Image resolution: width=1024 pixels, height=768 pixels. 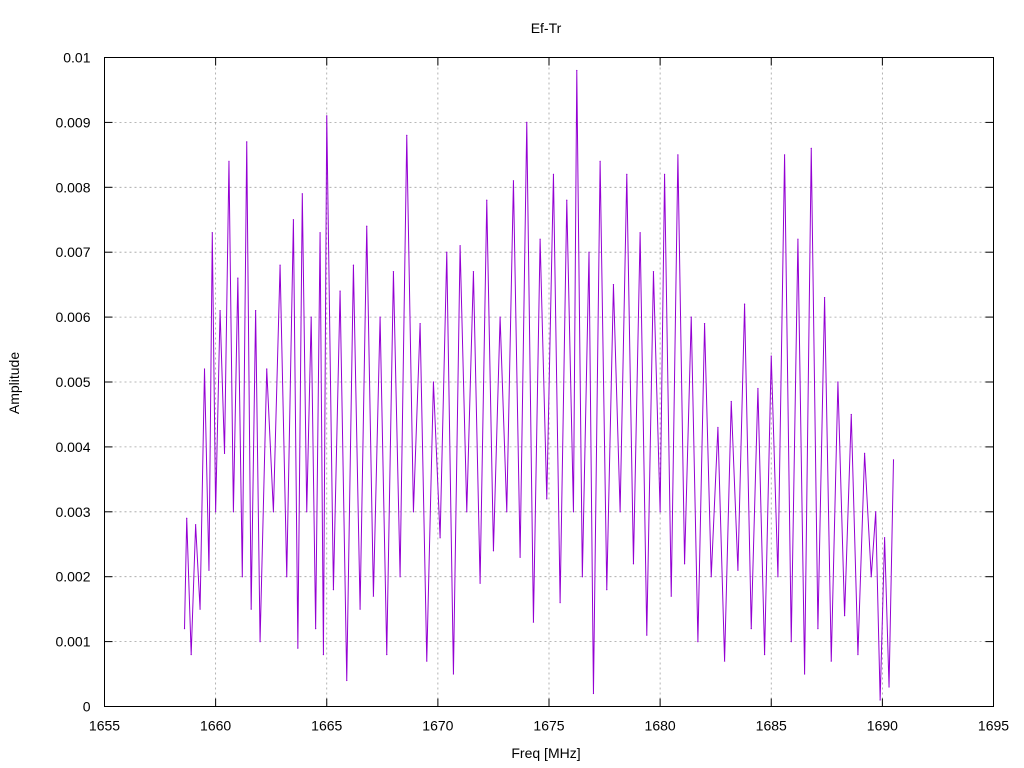 What do you see at coordinates (72, 382) in the screenshot?
I see `y-tick-label: 0.005` at bounding box center [72, 382].